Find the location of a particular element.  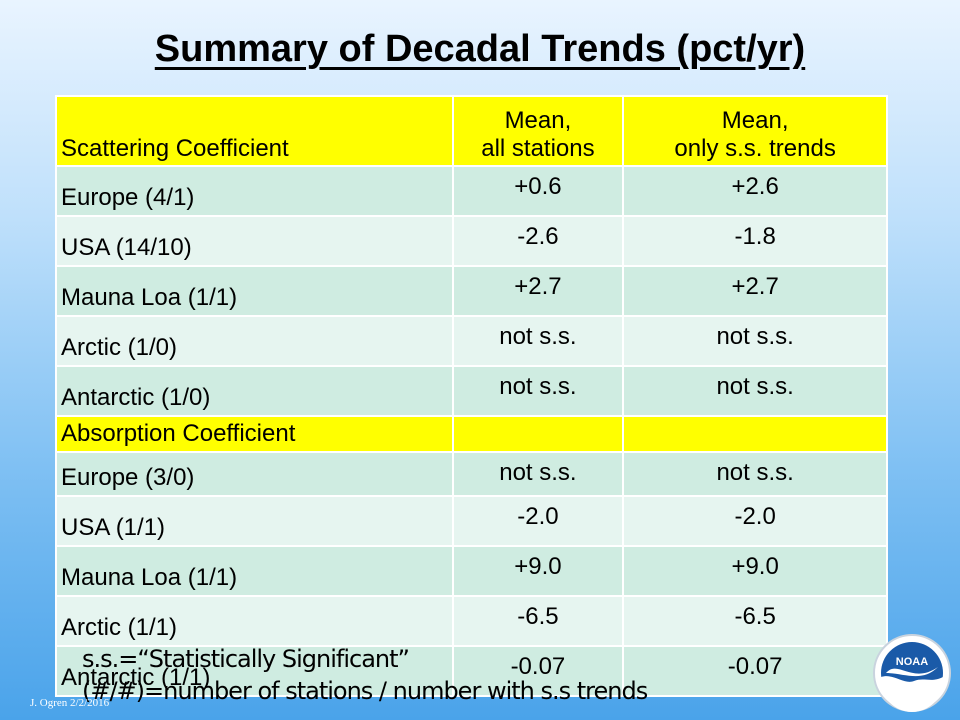

mean-all-value: +9.0 is located at coordinates (538, 571).